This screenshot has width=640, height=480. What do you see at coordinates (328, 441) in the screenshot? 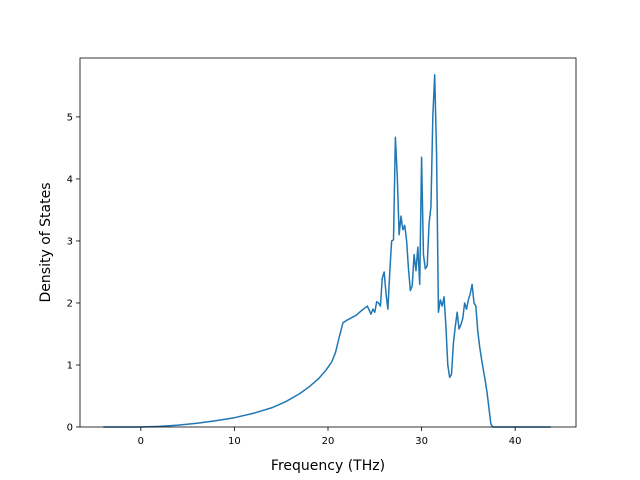
I see `x-tick-label: 20` at bounding box center [328, 441].